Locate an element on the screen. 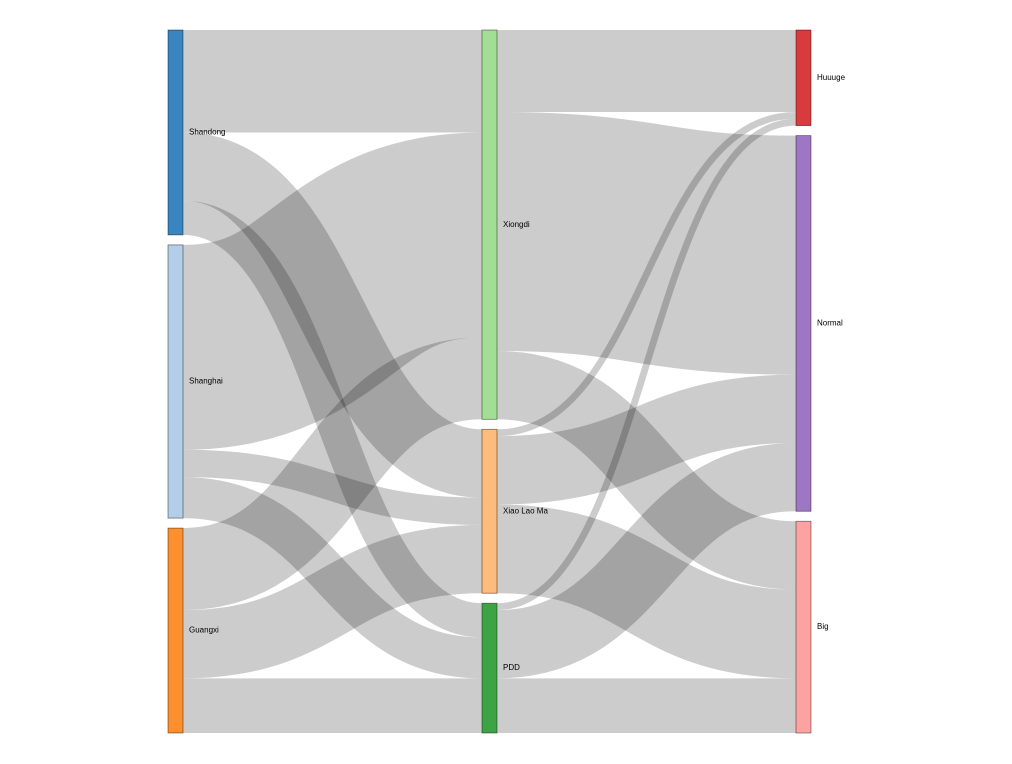 Image resolution: width=1012 pixels, height=764 pixels. node-label: PDD is located at coordinates (511, 667).